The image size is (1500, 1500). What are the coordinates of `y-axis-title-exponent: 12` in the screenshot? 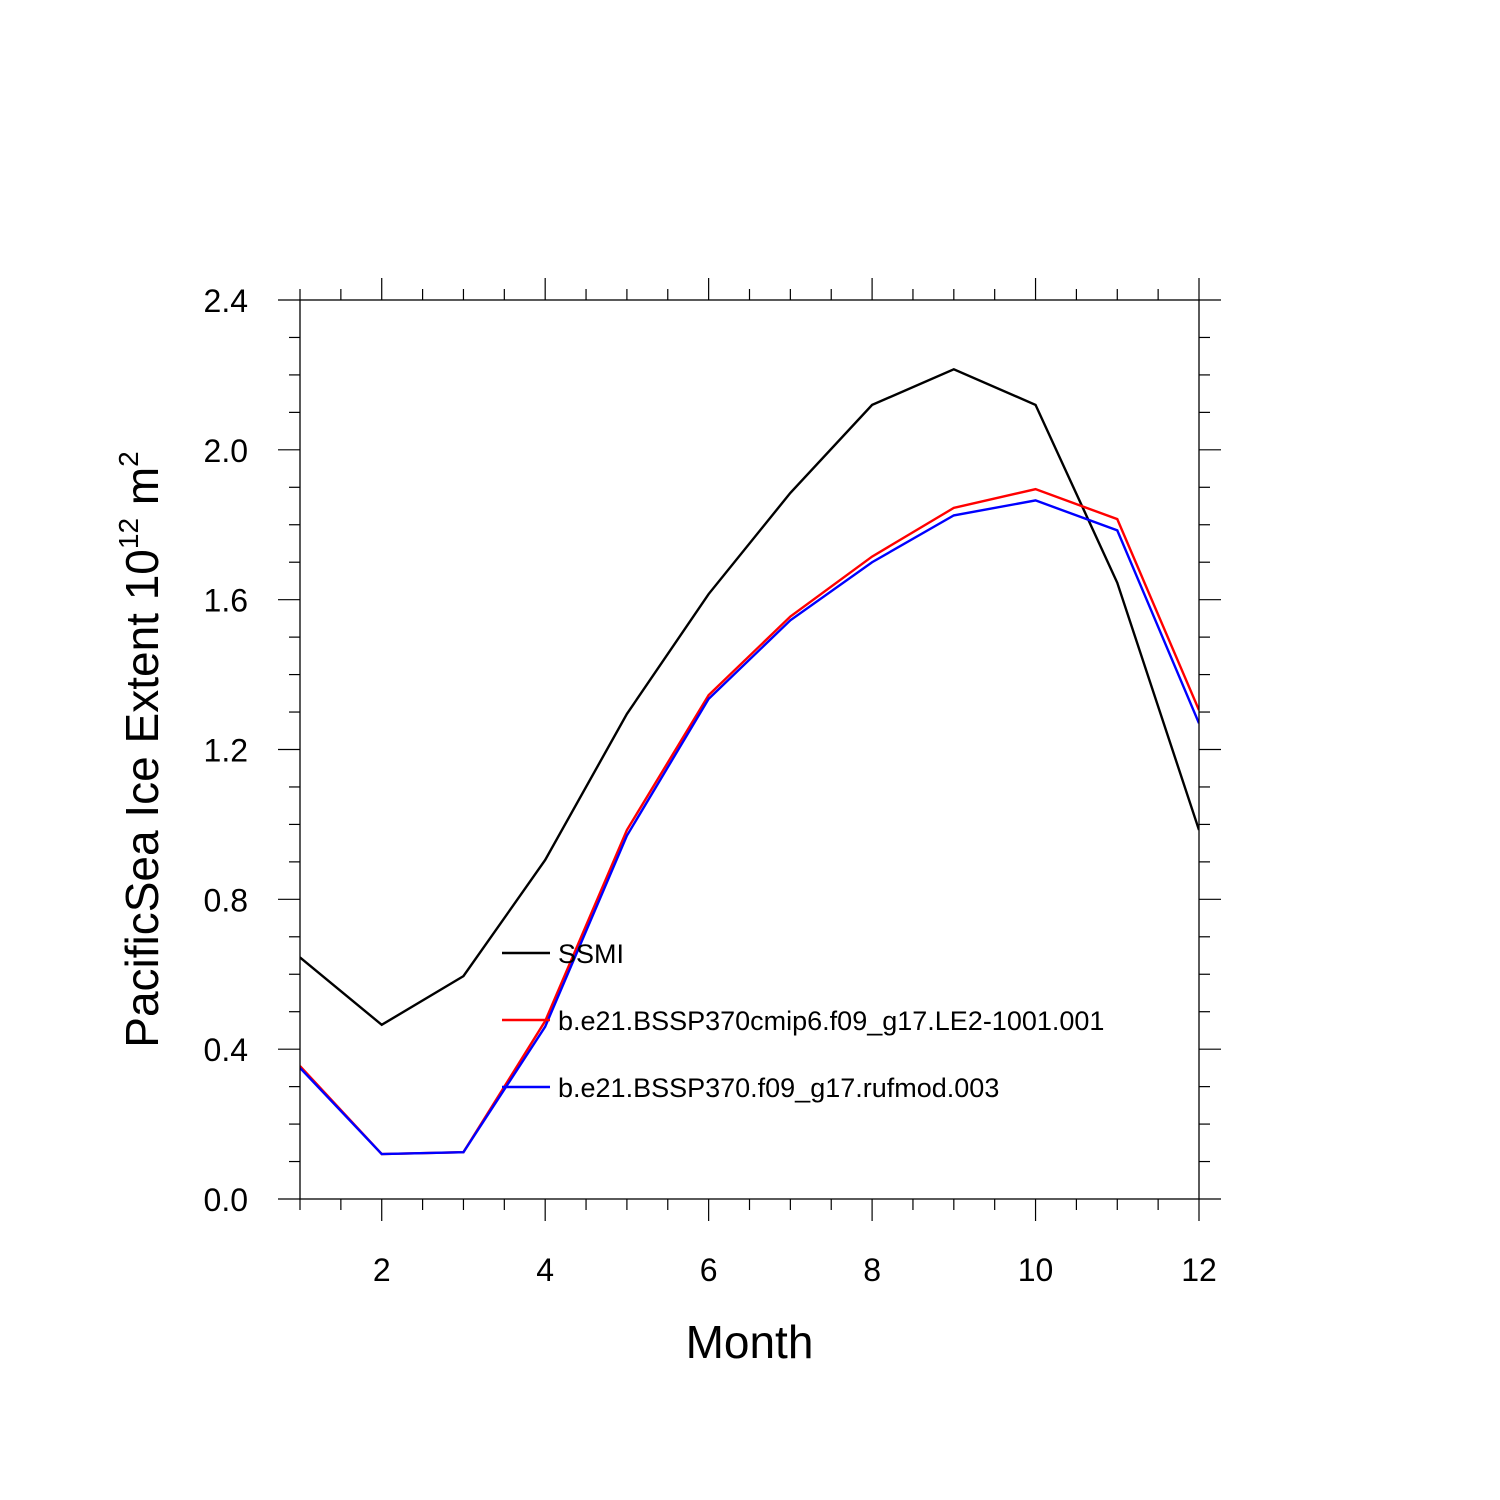 It's located at (128, 533).